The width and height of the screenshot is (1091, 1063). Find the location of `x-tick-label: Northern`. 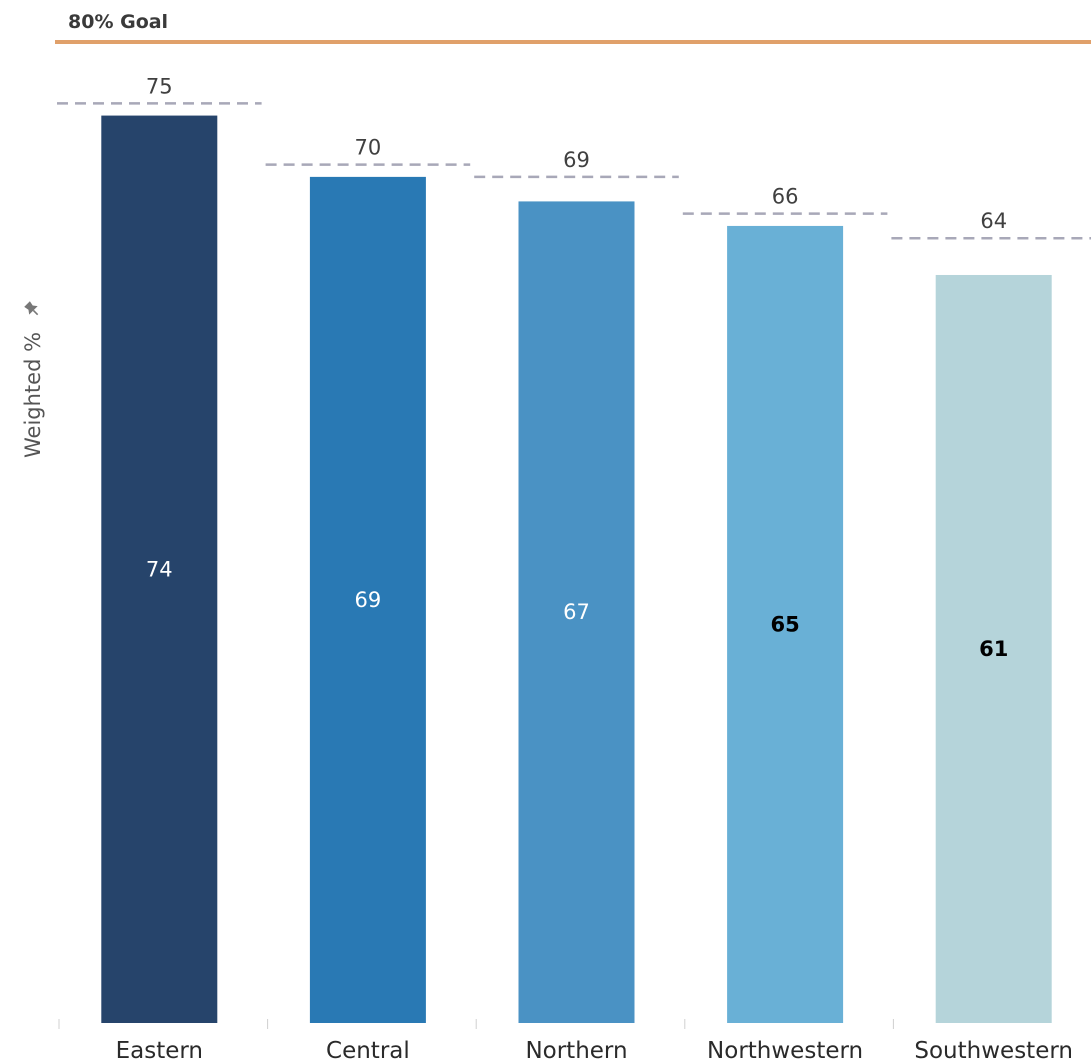

x-tick-label: Northern is located at coordinates (576, 1050).